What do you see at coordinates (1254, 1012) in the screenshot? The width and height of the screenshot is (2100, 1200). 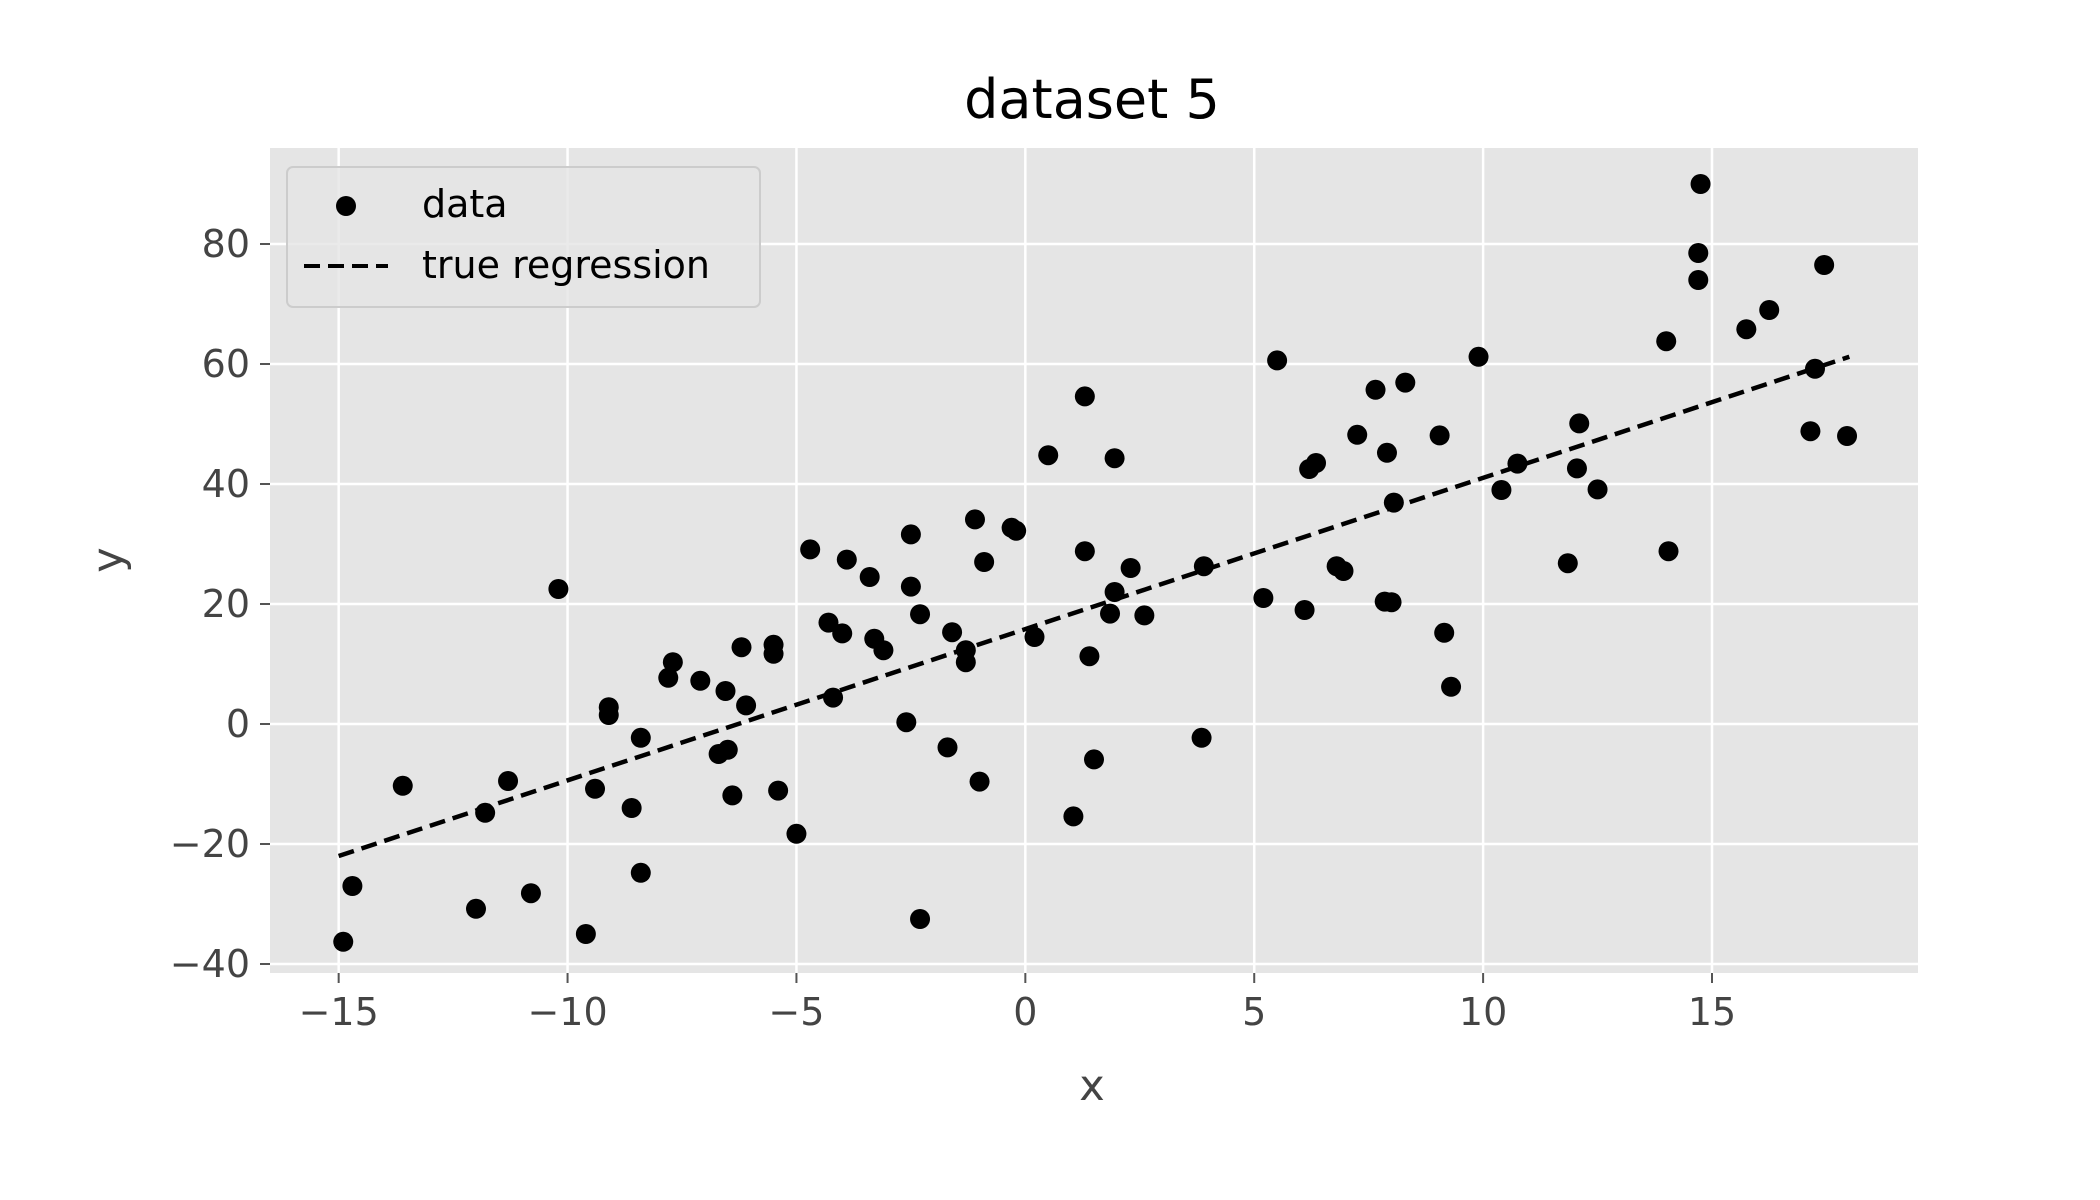 I see `x-tick-label: 5` at bounding box center [1254, 1012].